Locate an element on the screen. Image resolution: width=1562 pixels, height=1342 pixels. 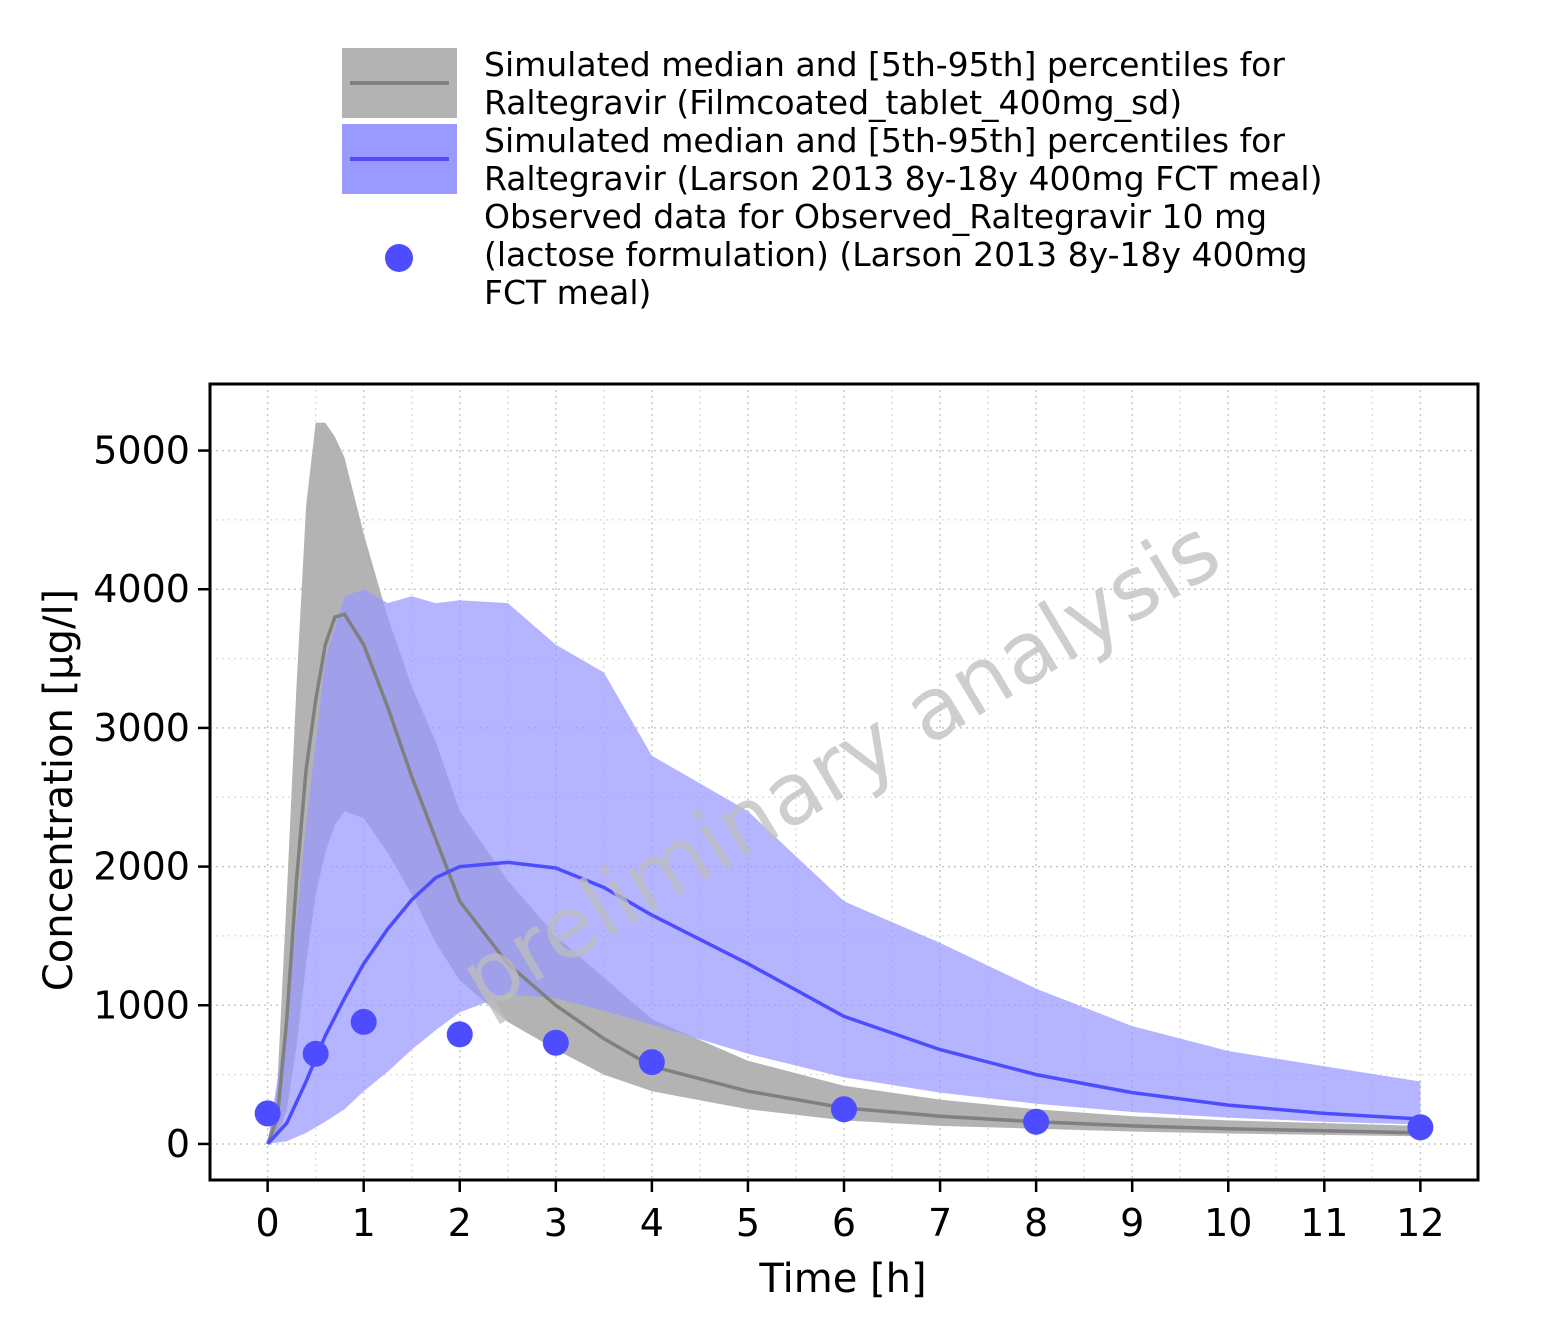
y-tick-label: 0 is located at coordinates (178, 1144).